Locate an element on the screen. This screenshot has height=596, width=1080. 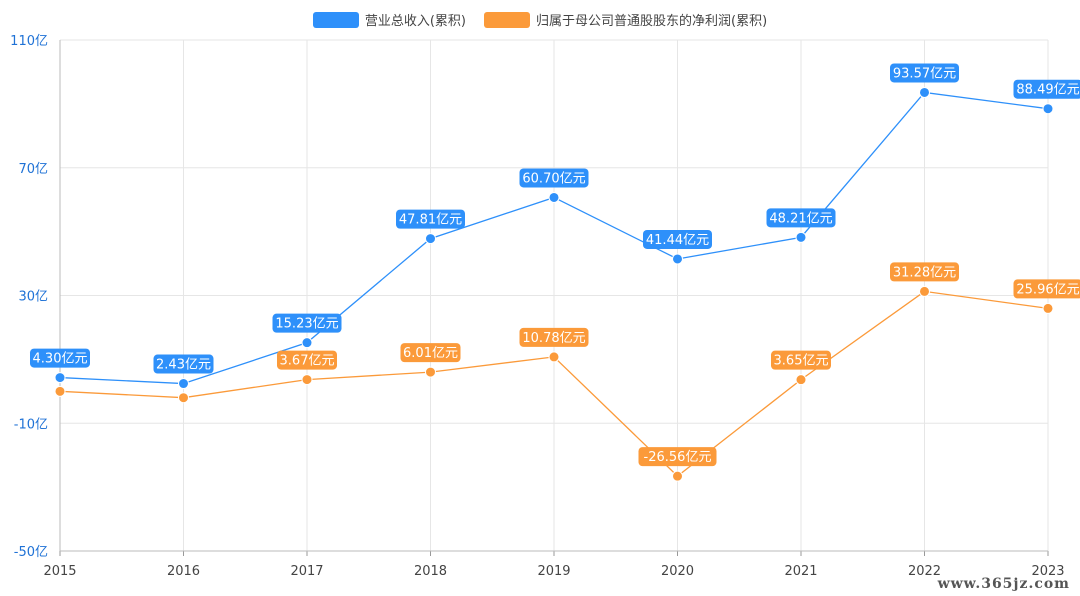
data-label-text: 15.23亿元 is located at coordinates (306, 324).